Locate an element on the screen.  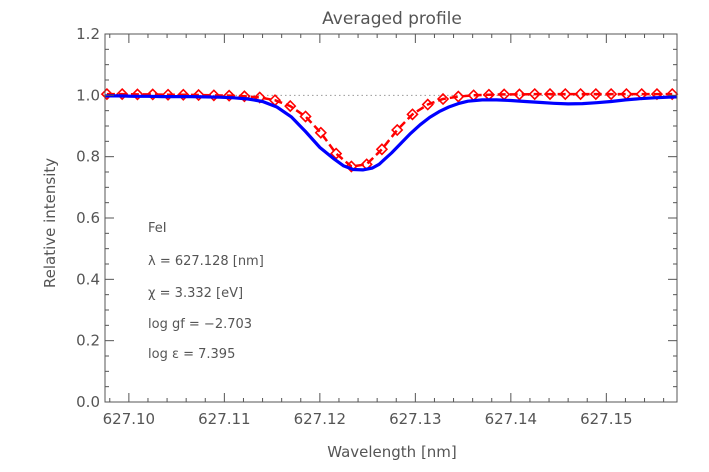
x-axis-label: Wavelength [nm] is located at coordinates (392, 452).